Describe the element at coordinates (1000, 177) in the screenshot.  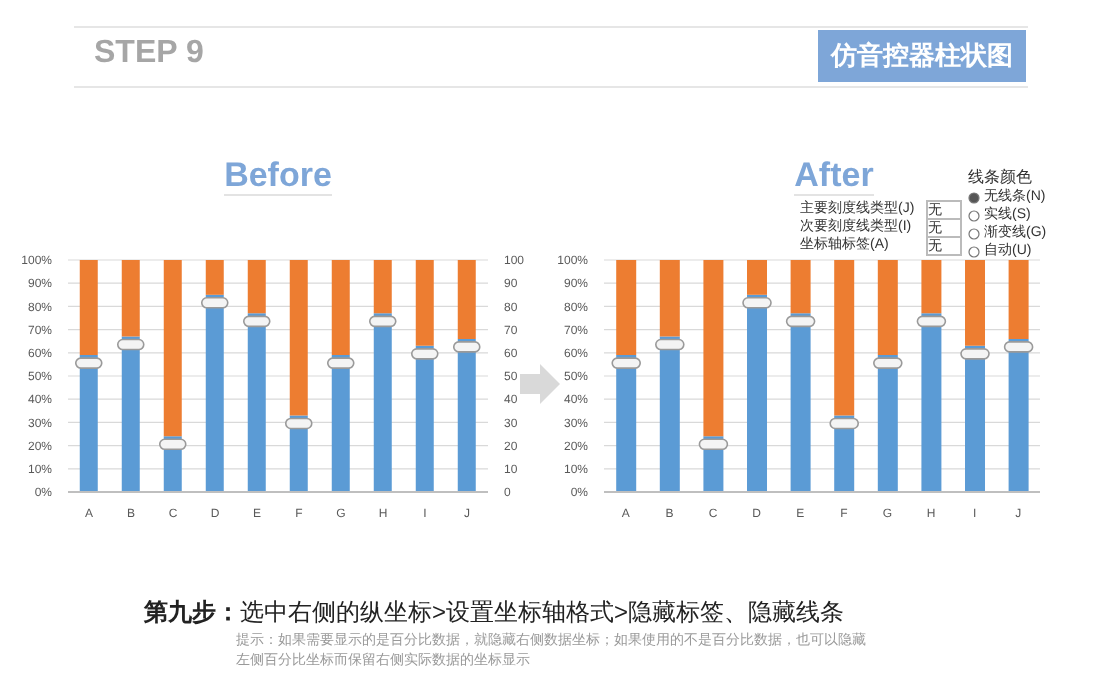
I see `text: 线条颜色` at that location.